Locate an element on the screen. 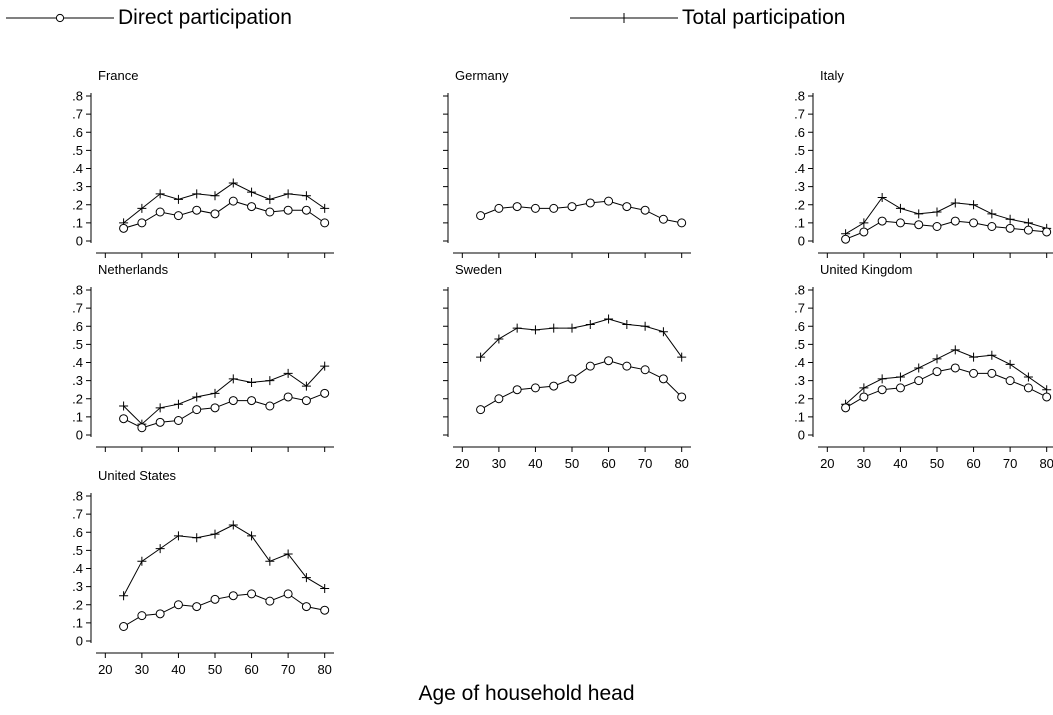  total-participation-line is located at coordinates (224, 395).